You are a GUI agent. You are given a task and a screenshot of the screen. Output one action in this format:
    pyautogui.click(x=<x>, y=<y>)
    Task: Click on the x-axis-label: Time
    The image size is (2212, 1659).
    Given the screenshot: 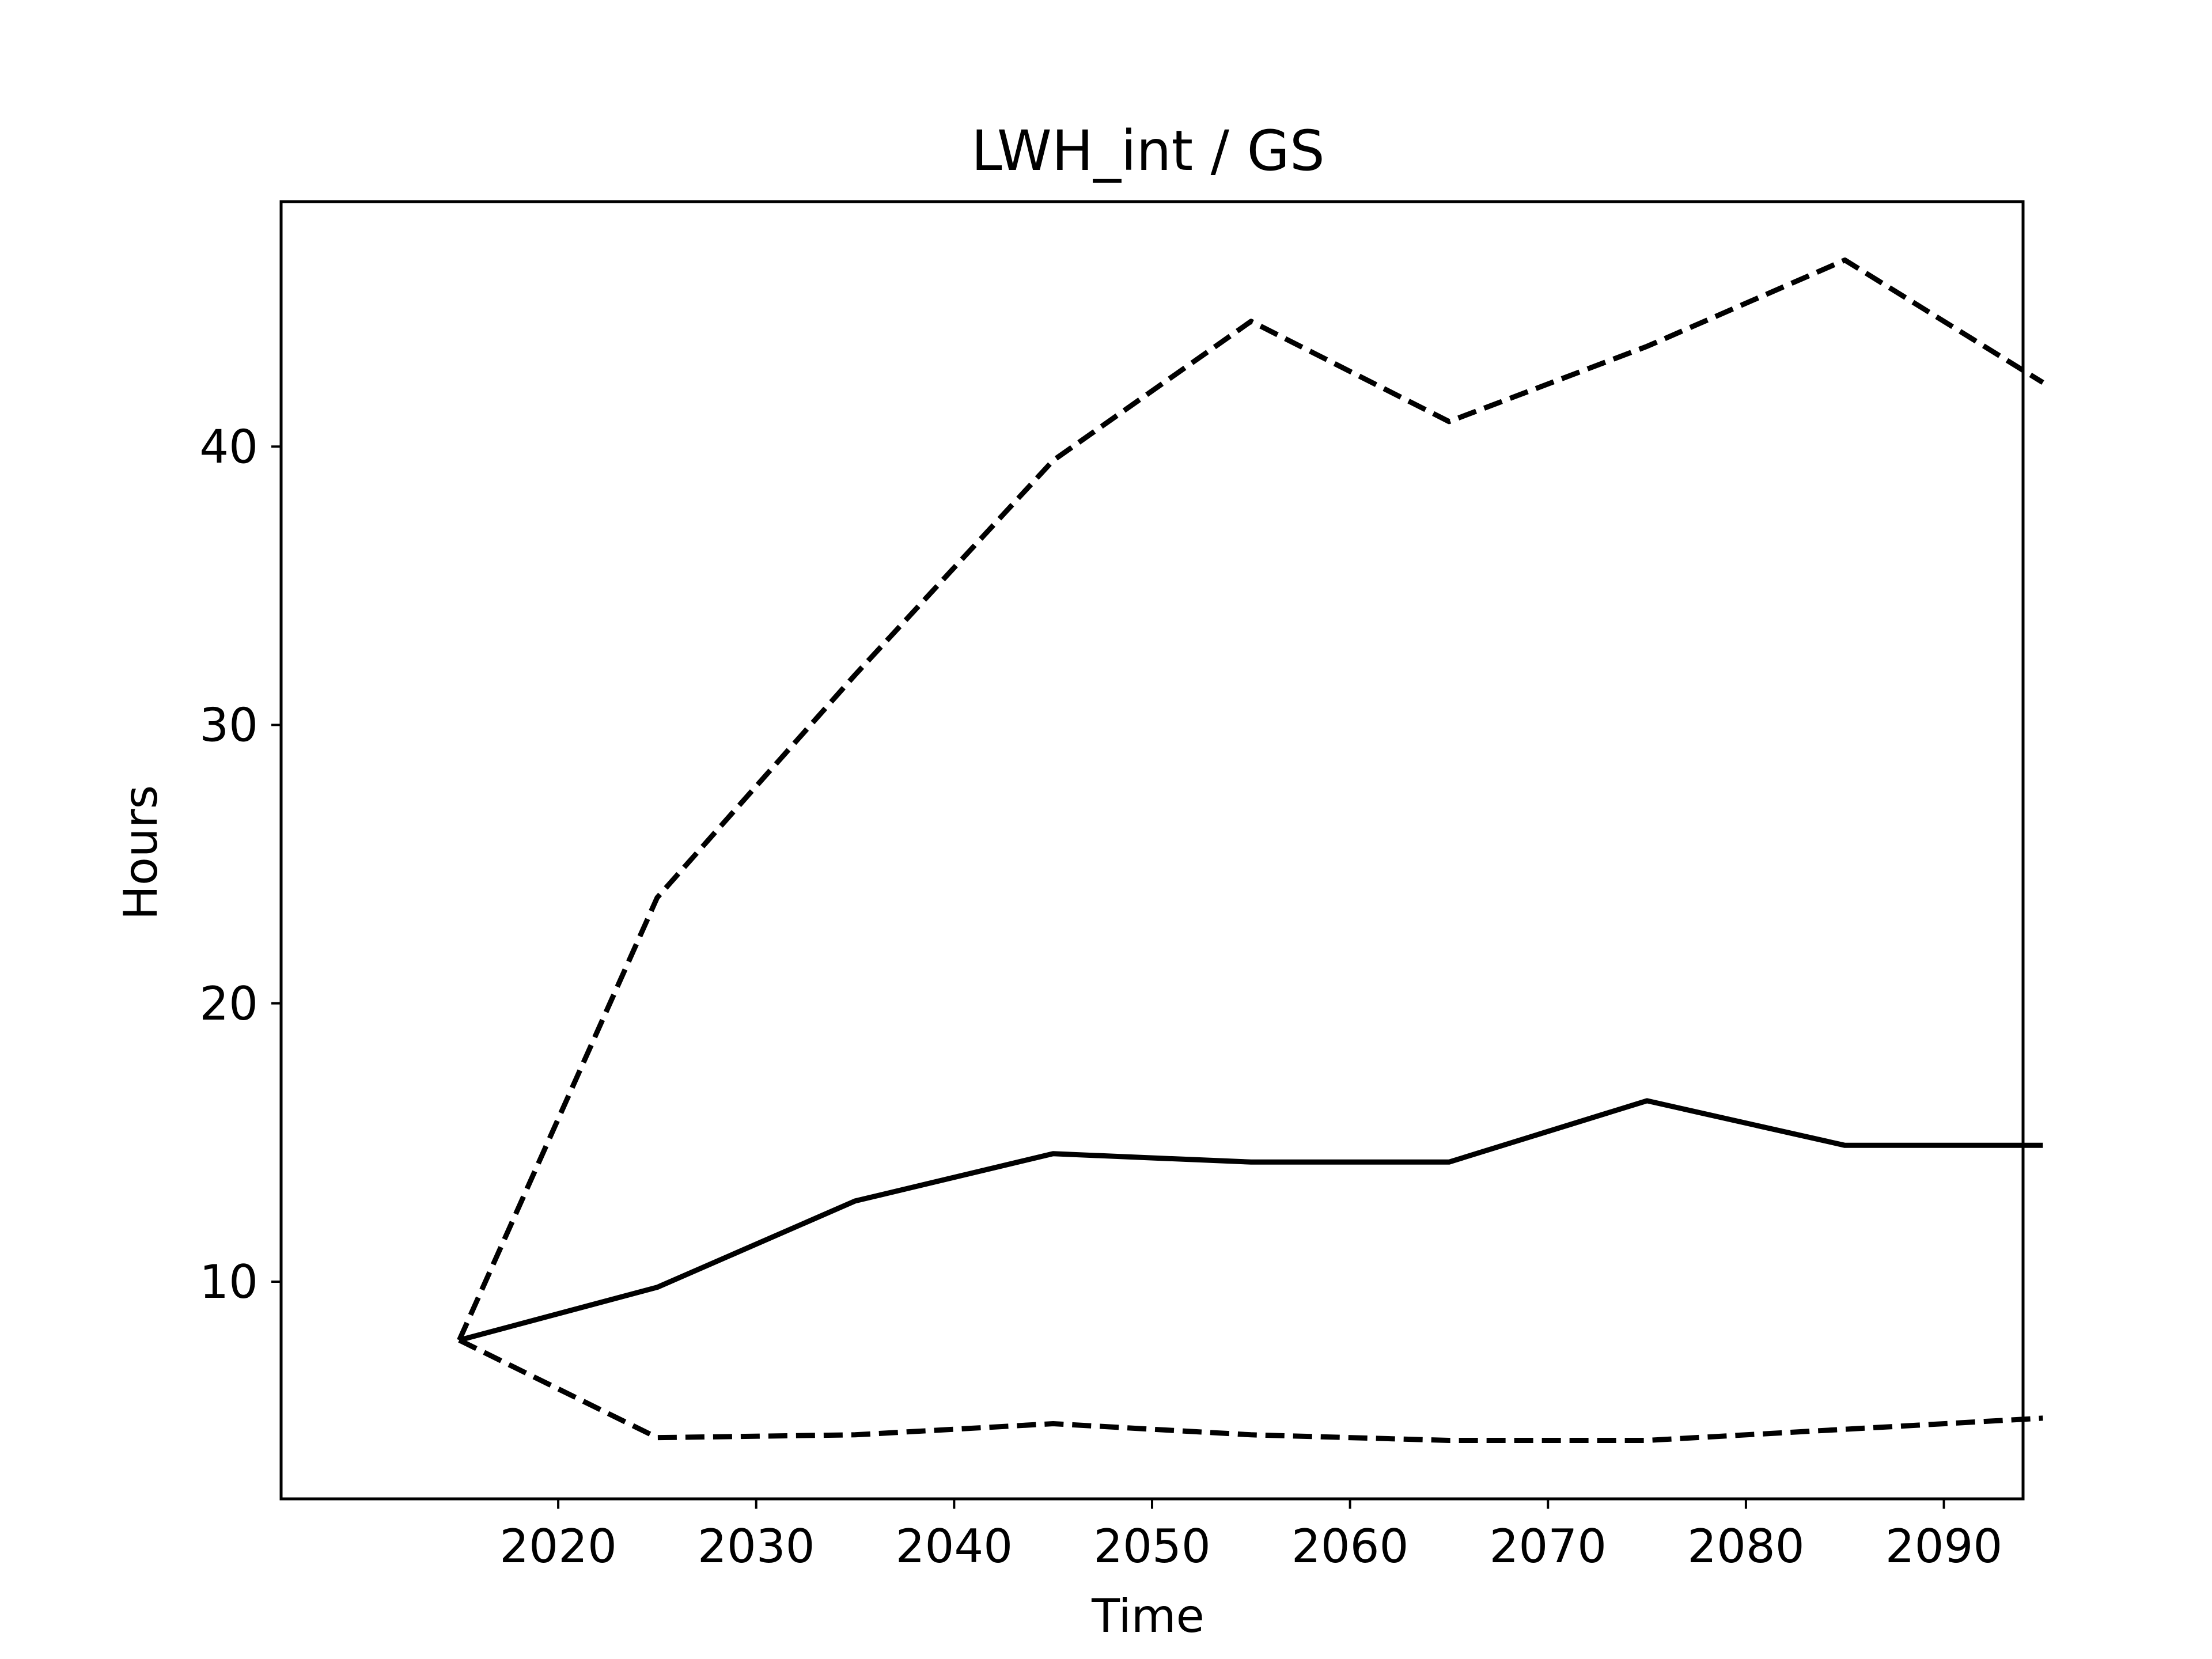 What is the action you would take?
    pyautogui.click(x=1148, y=1616)
    